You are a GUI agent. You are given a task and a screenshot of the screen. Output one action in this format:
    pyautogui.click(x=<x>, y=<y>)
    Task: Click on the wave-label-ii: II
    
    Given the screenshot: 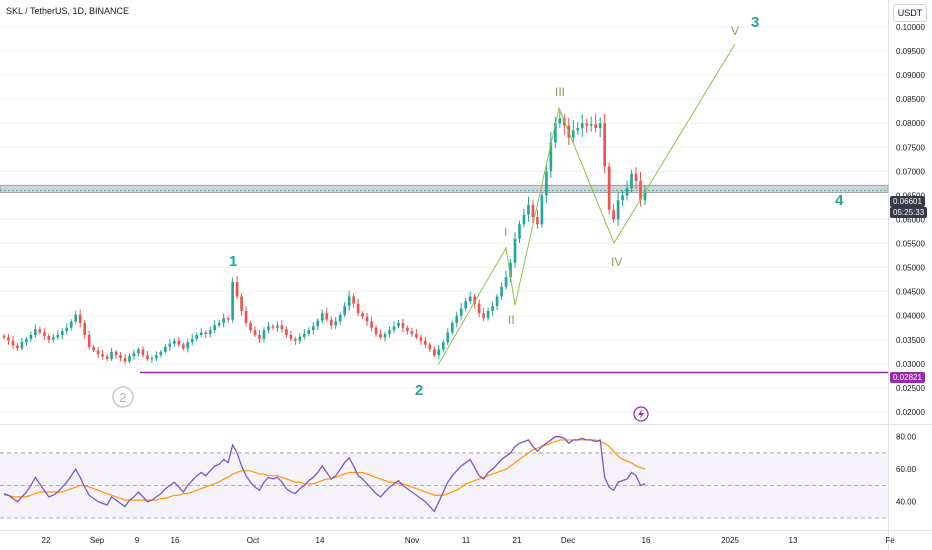 What is the action you would take?
    pyautogui.click(x=511, y=320)
    